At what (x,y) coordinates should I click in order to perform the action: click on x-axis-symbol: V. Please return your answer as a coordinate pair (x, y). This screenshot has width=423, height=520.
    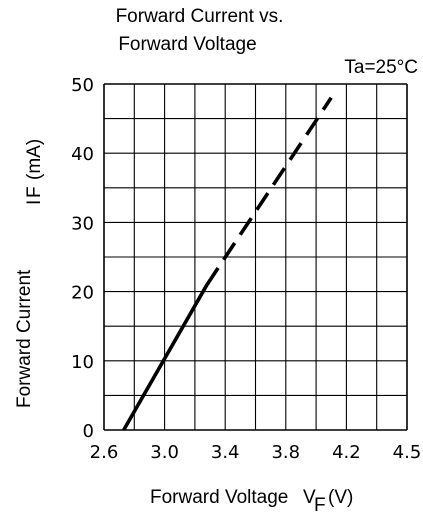
    Looking at the image, I should click on (309, 497).